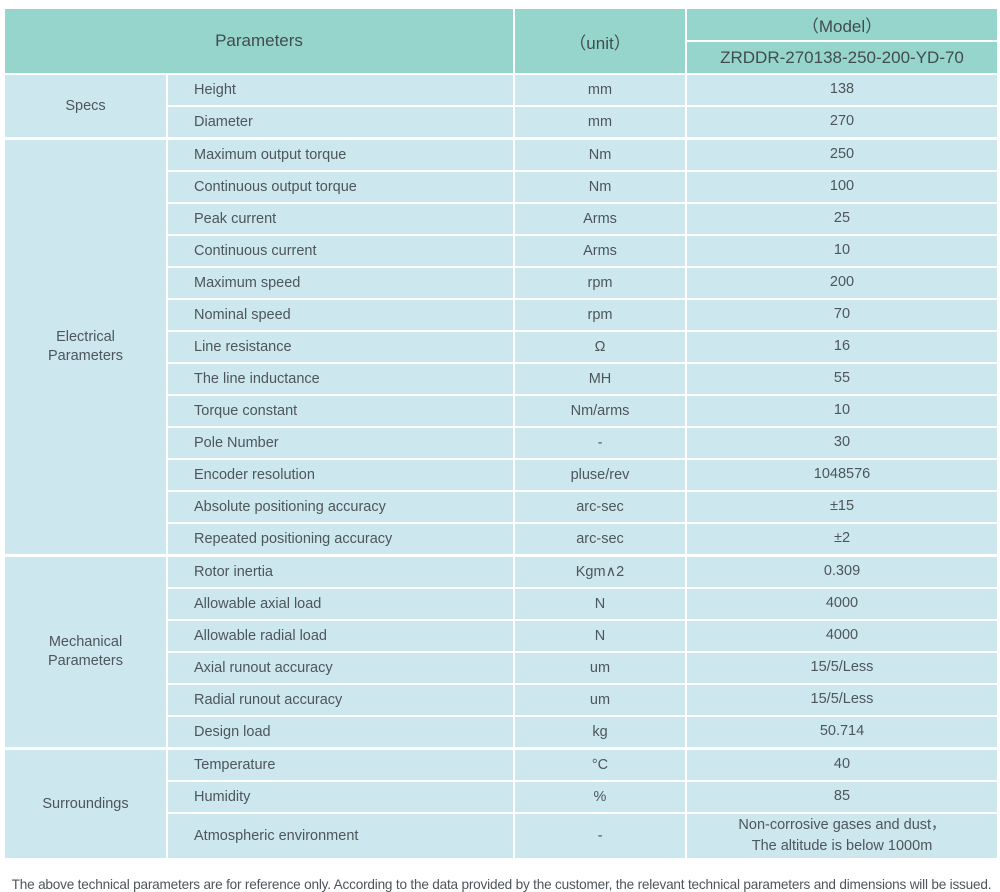 Image resolution: width=1000 pixels, height=892 pixels. Describe the element at coordinates (340, 315) in the screenshot. I see `param-cell: Nominal speed` at that location.